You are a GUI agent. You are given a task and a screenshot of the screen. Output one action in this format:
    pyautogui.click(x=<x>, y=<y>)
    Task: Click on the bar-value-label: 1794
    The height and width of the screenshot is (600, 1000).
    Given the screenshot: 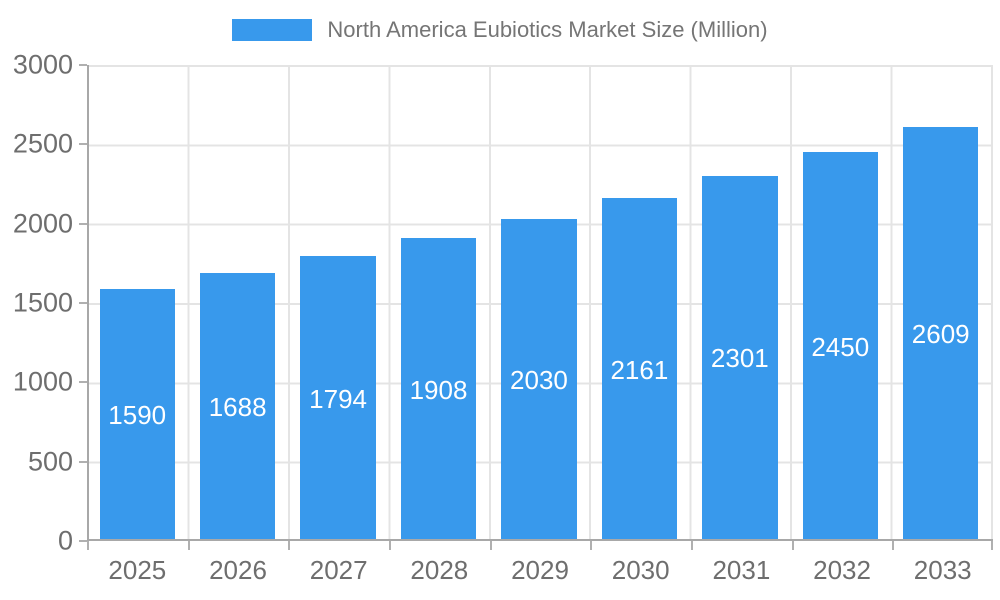 What is the action you would take?
    pyautogui.click(x=338, y=398)
    